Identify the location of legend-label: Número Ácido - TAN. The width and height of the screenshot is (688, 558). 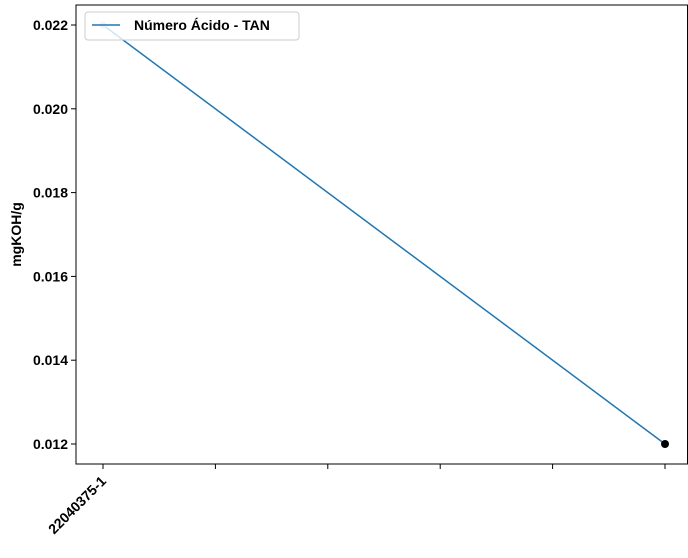
(202, 25).